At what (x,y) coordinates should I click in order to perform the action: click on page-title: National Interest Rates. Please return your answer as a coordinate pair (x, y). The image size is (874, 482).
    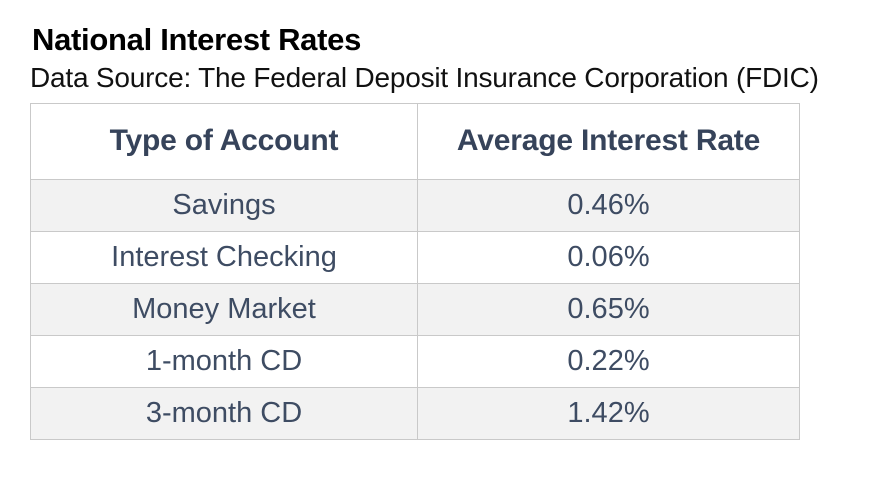
    Looking at the image, I should click on (197, 39).